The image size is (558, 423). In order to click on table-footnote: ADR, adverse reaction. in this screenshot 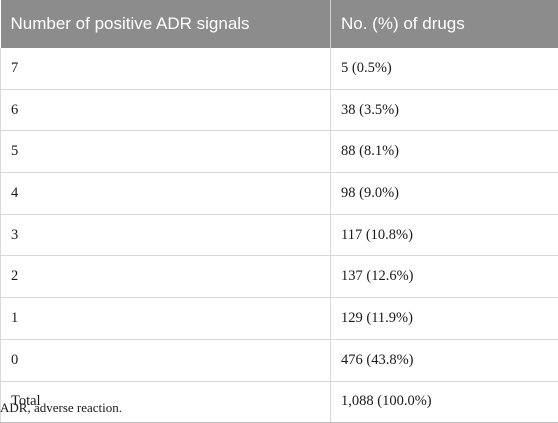, I will do `click(61, 408)`.